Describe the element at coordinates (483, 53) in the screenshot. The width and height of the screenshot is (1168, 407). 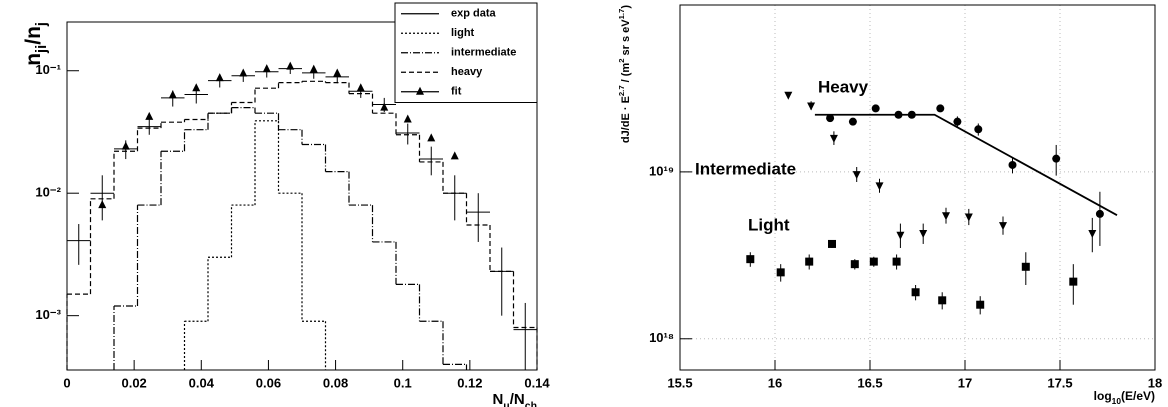
I see `legend-label: intermediate` at that location.